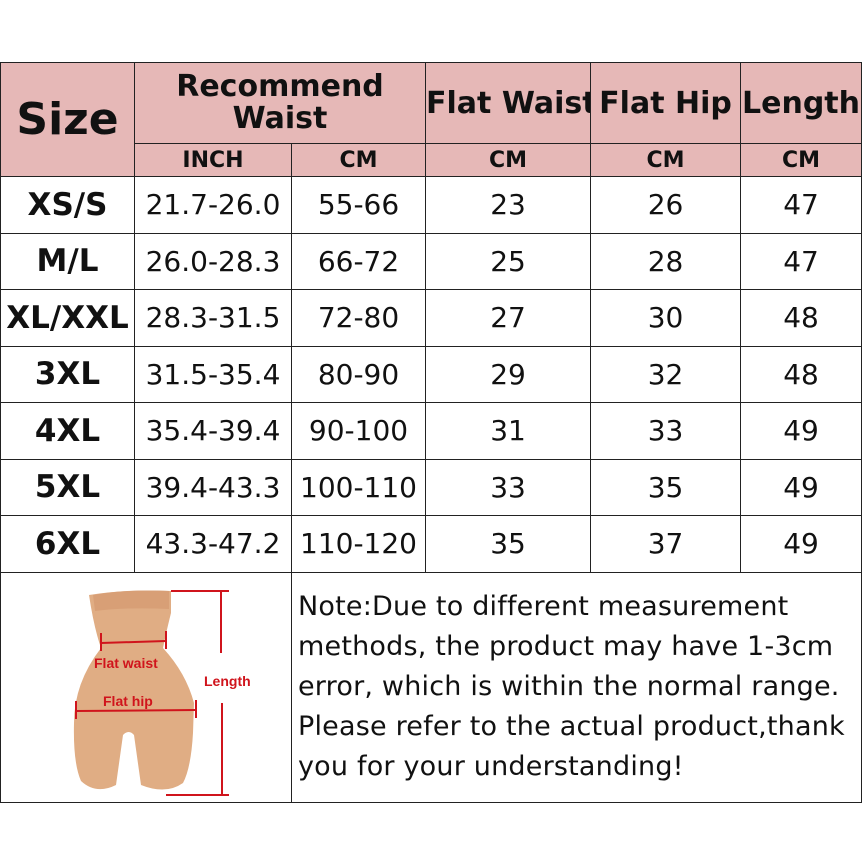 This screenshot has width=862, height=862. What do you see at coordinates (67, 318) in the screenshot?
I see `cell-size: XL/XXL` at bounding box center [67, 318].